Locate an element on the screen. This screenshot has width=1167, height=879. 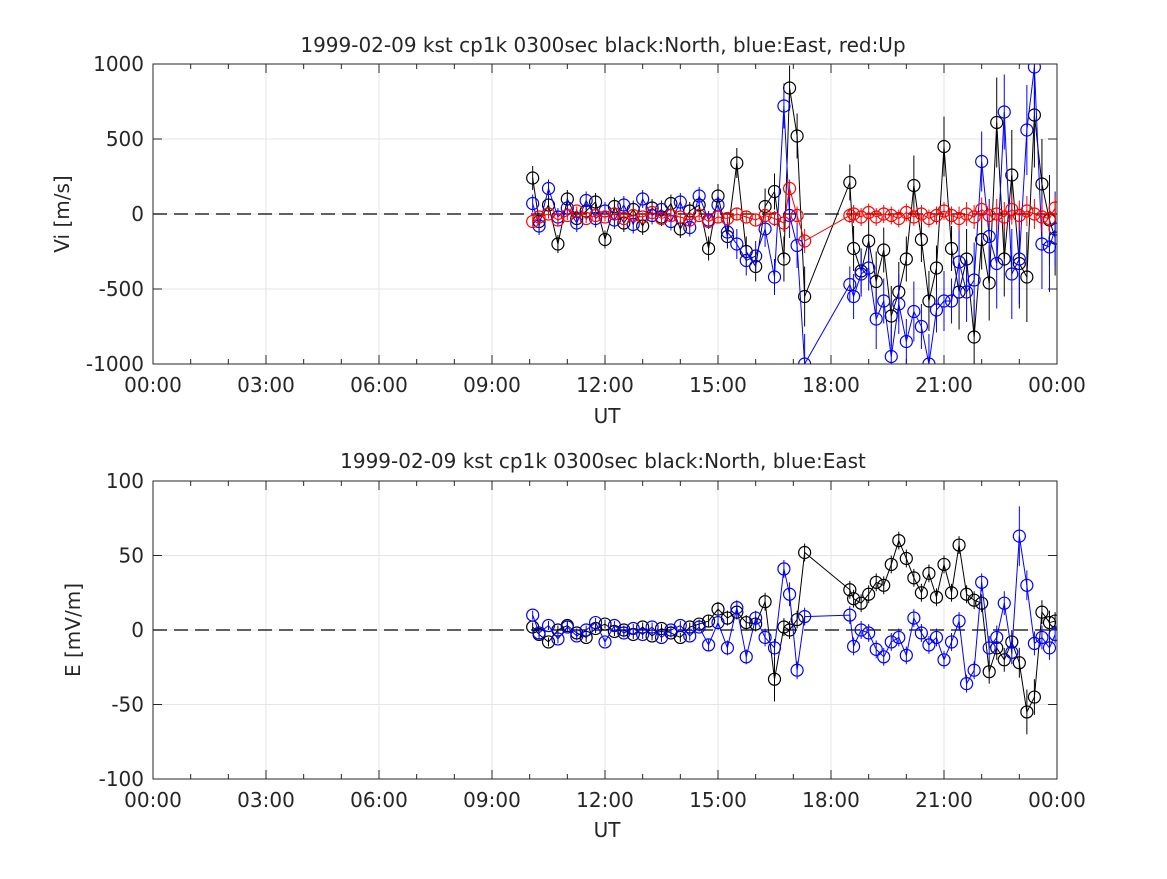
vi-y-tick-label: 0 is located at coordinates (137, 214).